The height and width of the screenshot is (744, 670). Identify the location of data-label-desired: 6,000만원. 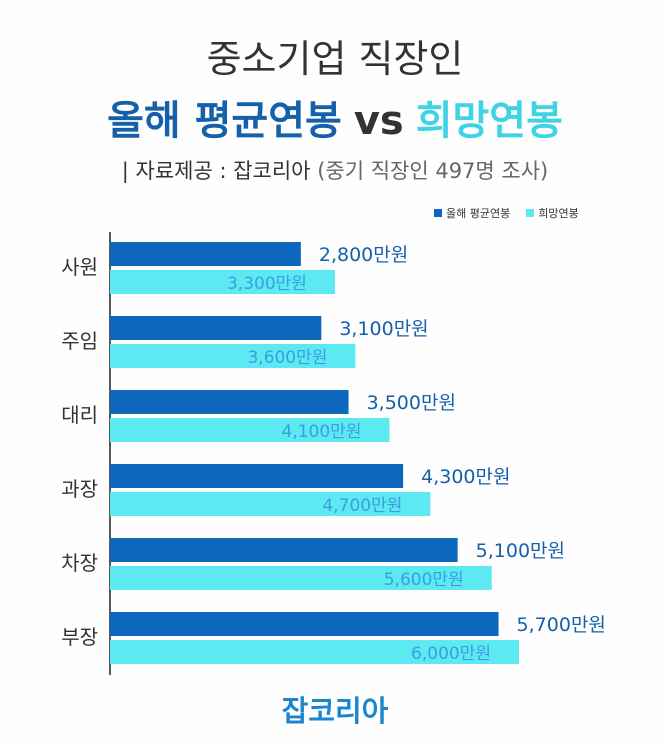
(451, 654).